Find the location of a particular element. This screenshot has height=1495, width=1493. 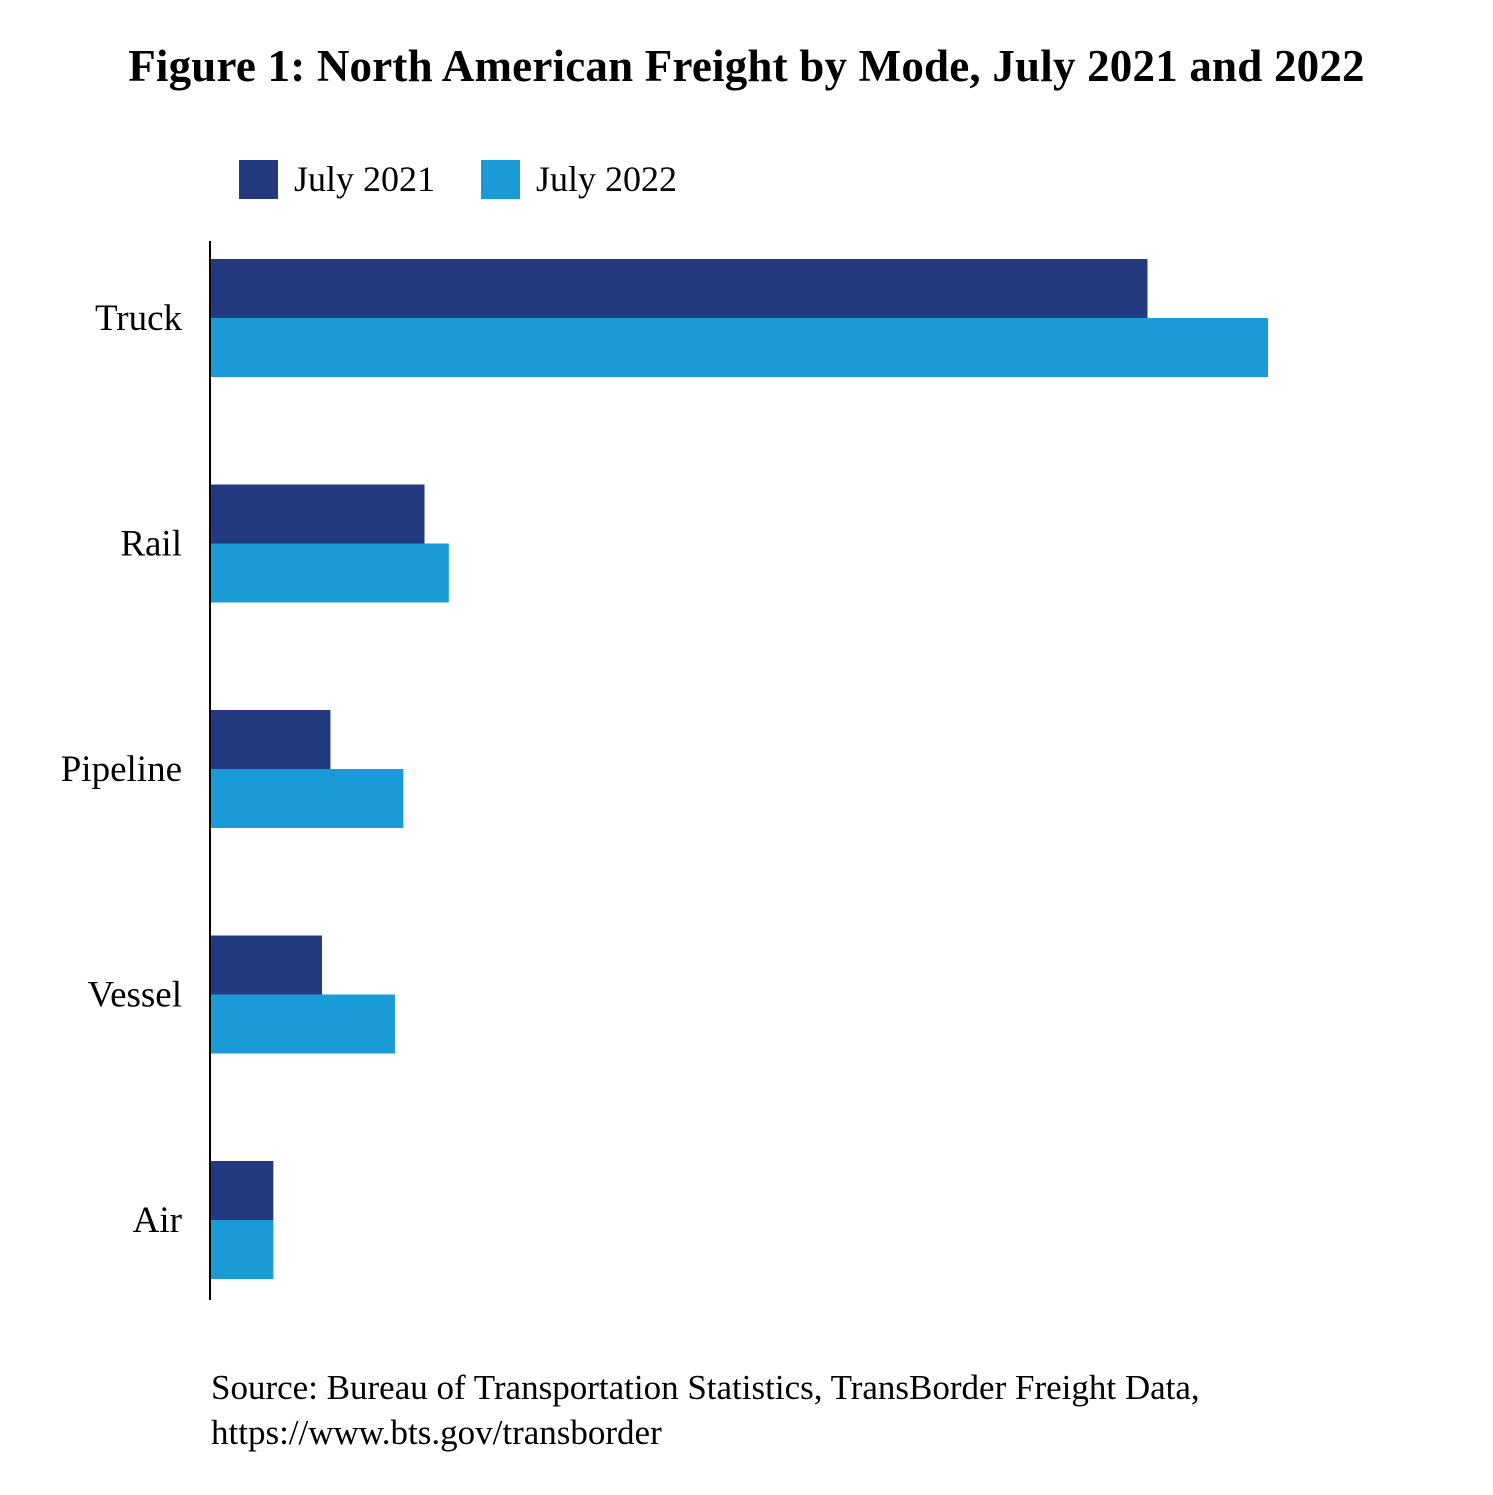

bar-rail-july-2022 is located at coordinates (330, 573).